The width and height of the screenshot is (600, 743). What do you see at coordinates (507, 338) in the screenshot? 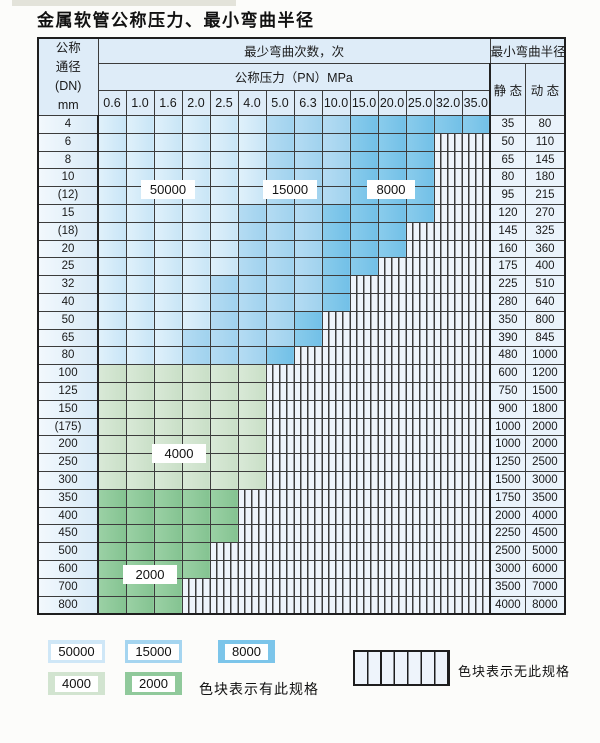
I see `static-radius-cell: 390` at bounding box center [507, 338].